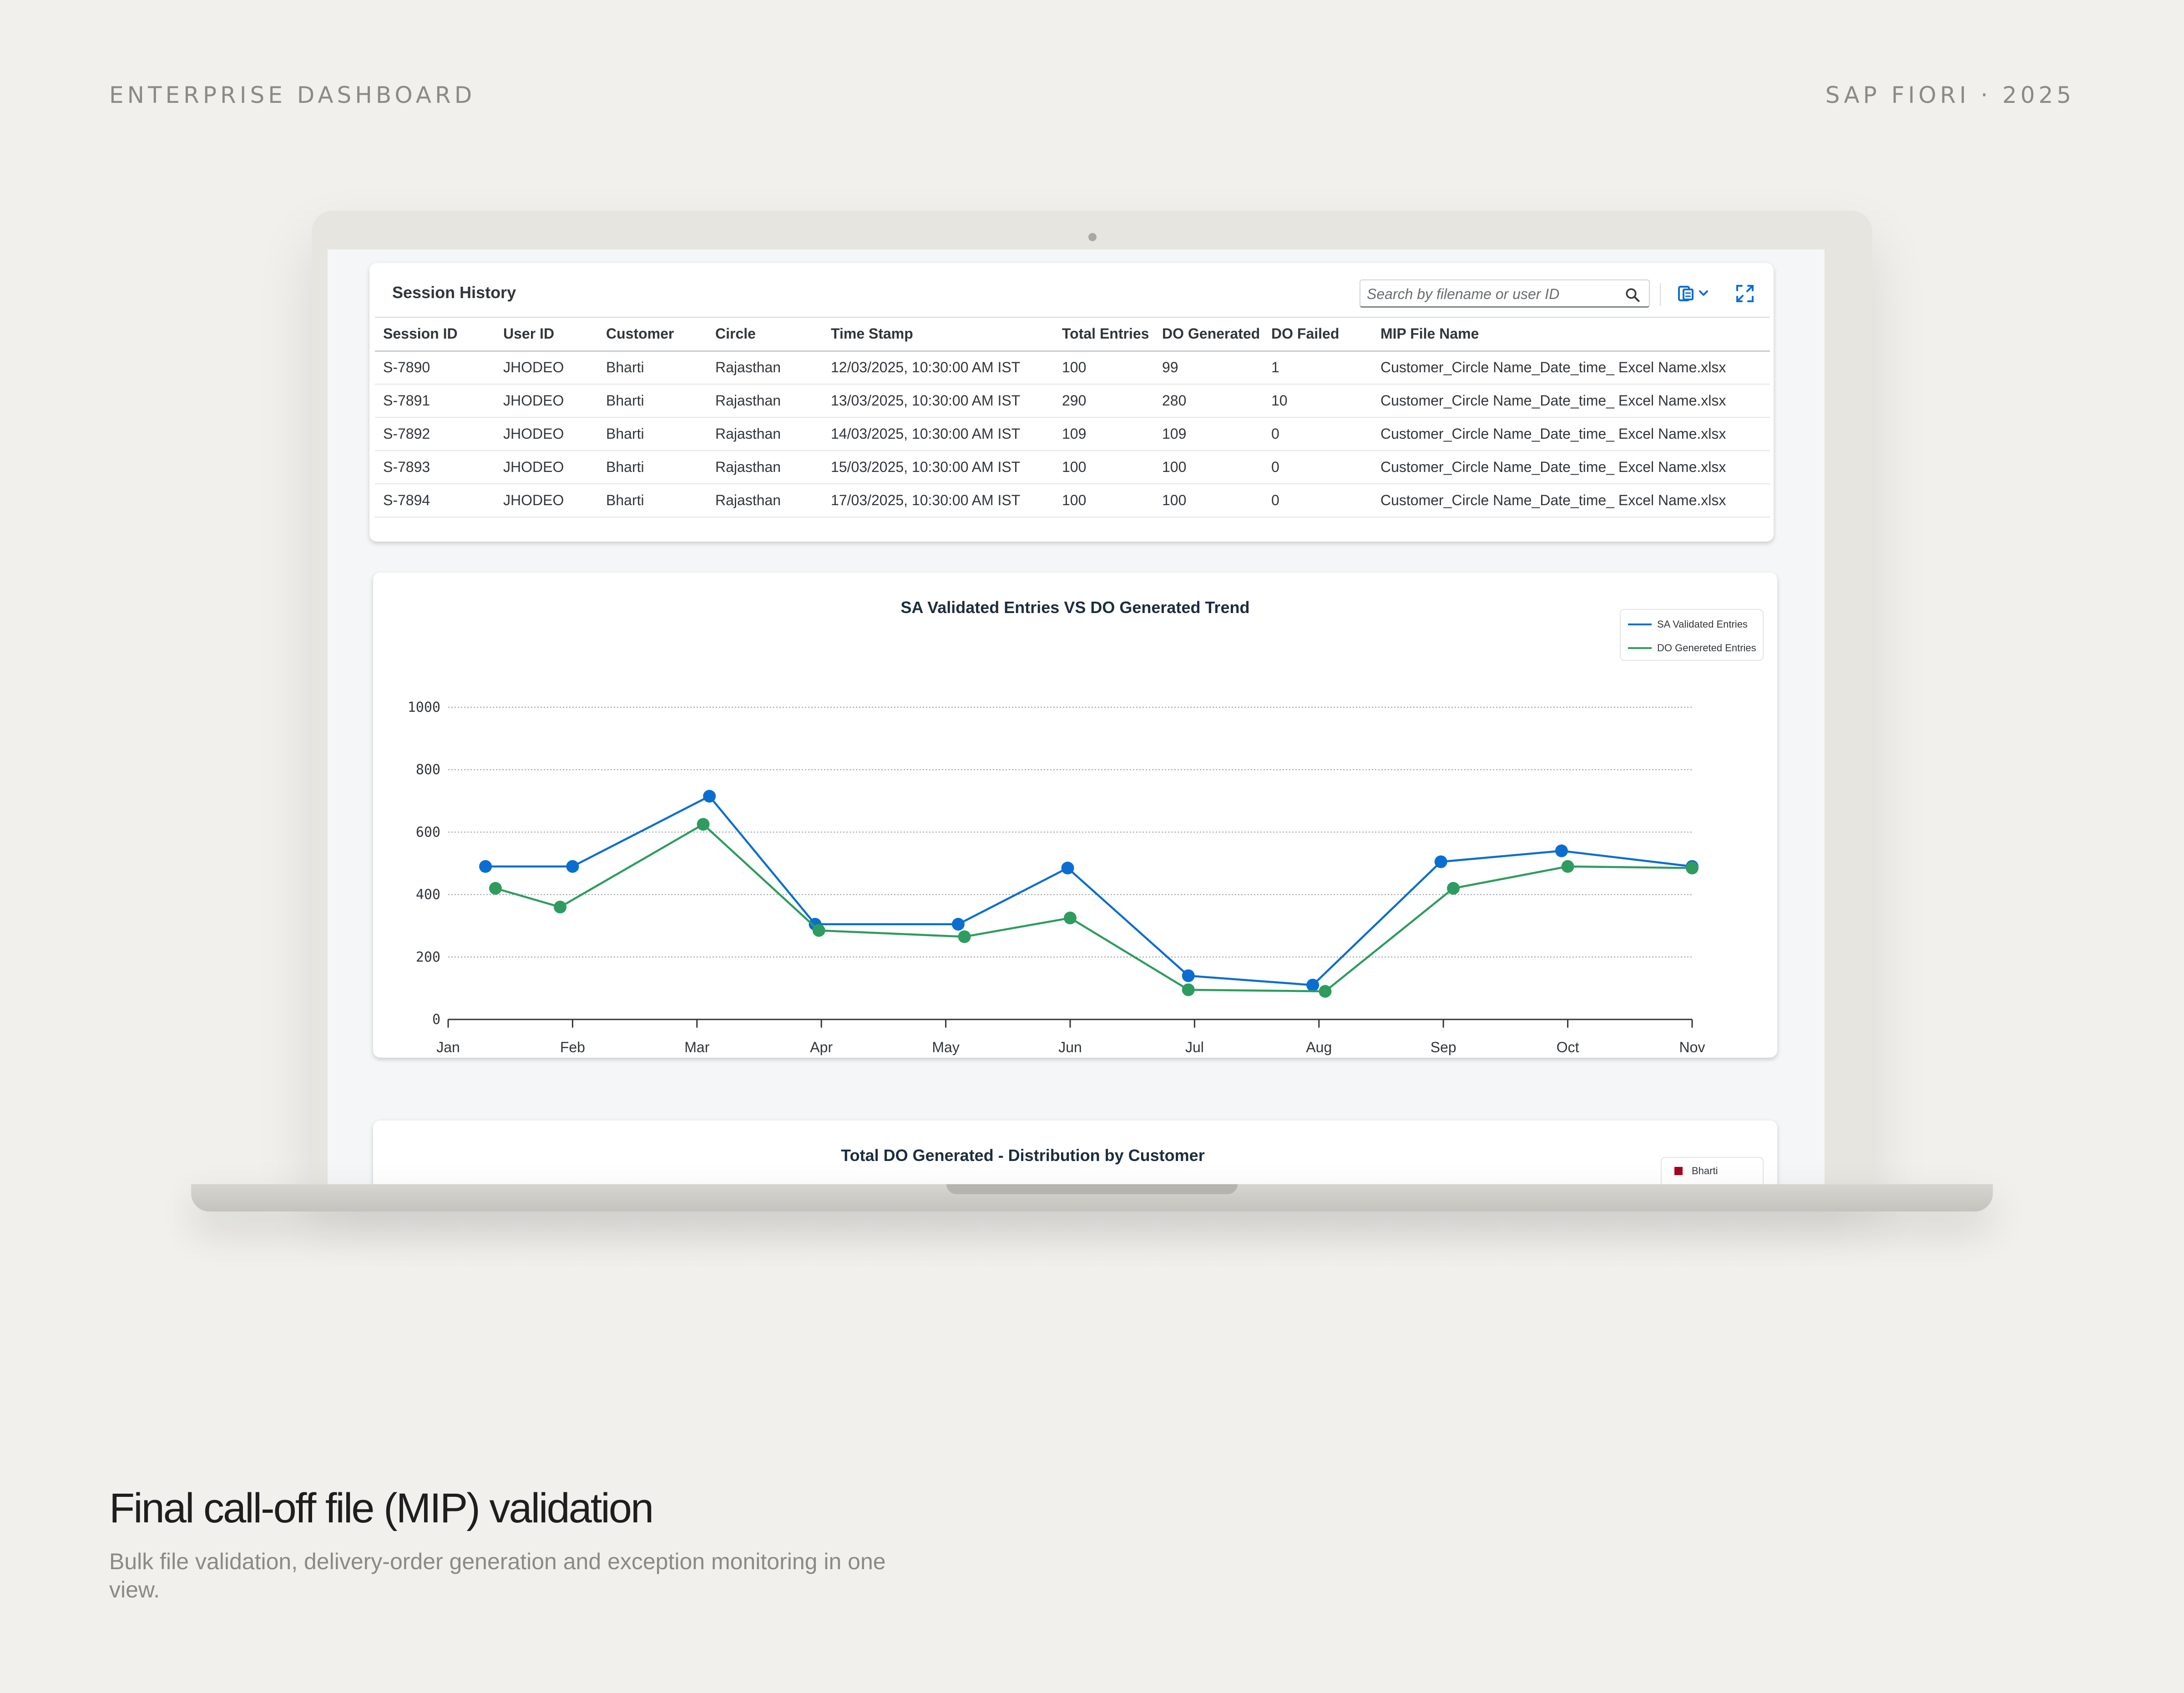 The height and width of the screenshot is (1693, 2184). I want to click on table-cell: 99, so click(1209, 368).